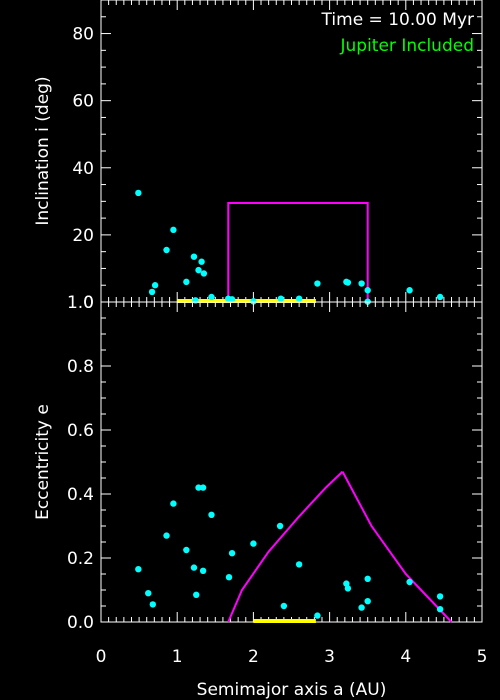  Describe the element at coordinates (88, 303) in the screenshot. I see `y-tick-label: 0` at that location.